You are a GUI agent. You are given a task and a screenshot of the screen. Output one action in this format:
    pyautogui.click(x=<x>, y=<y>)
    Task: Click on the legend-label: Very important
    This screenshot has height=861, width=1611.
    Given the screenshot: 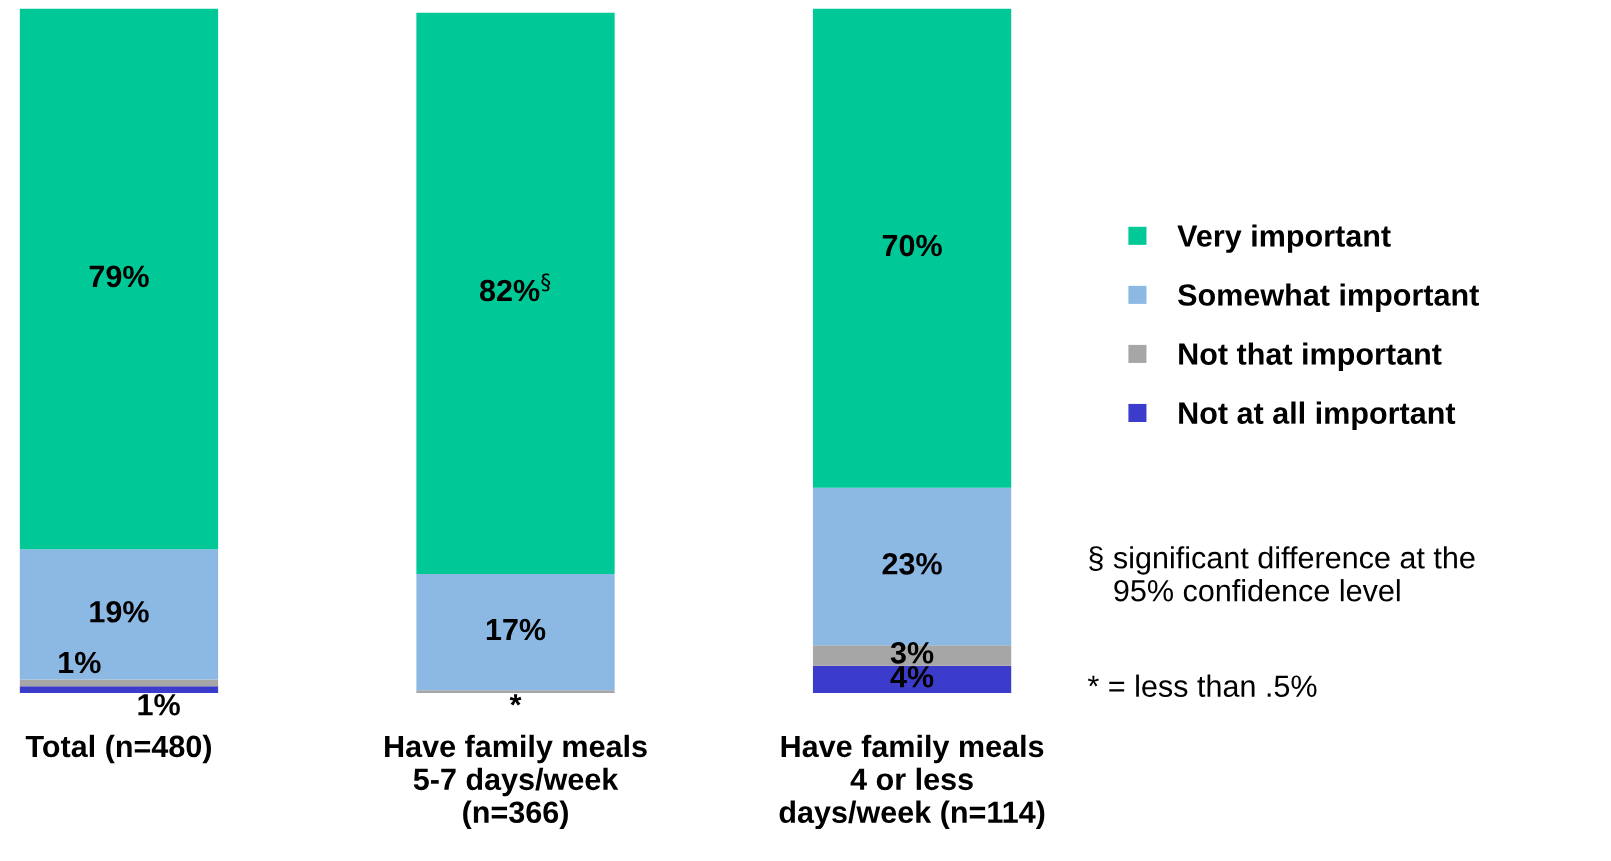 What is the action you would take?
    pyautogui.click(x=1284, y=238)
    